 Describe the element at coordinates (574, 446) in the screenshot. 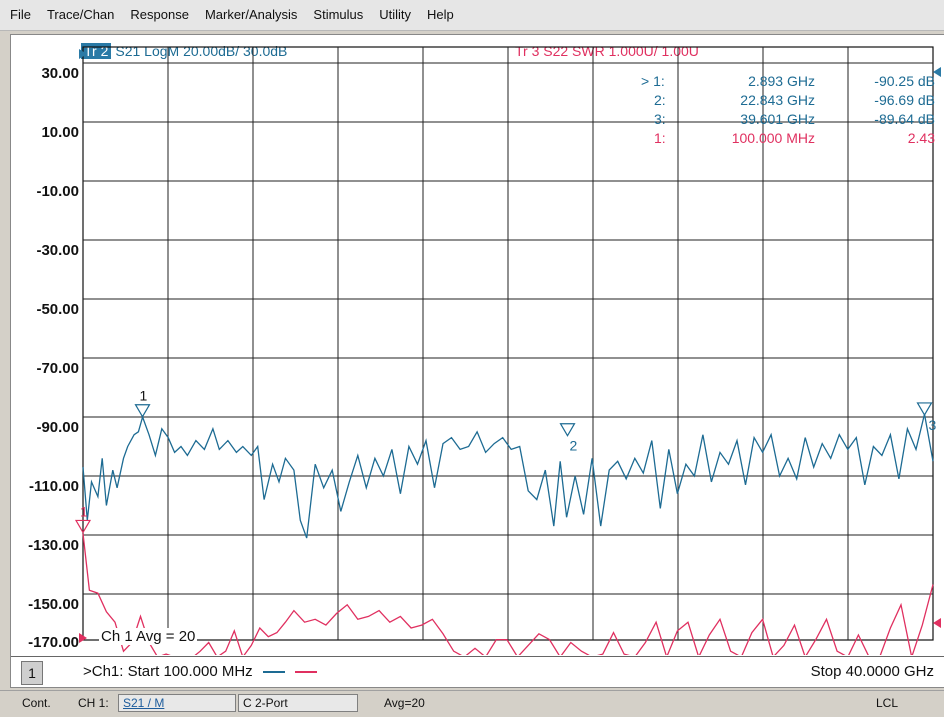

I see `trace2-marker-label: 2` at that location.